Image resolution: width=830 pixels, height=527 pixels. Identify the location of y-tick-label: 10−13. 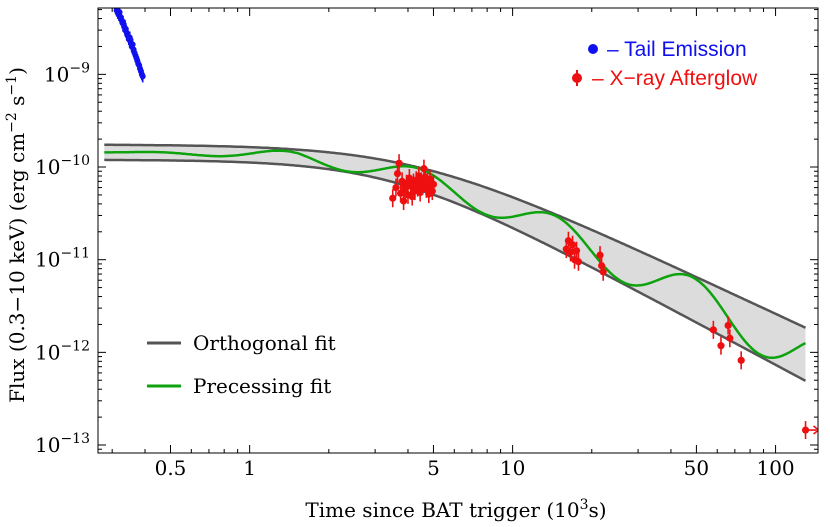
(62, 444).